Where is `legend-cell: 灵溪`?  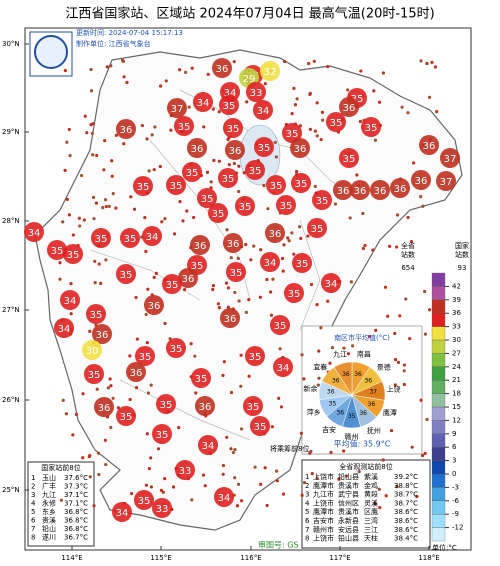 legend-cell: 灵溪 is located at coordinates (371, 502).